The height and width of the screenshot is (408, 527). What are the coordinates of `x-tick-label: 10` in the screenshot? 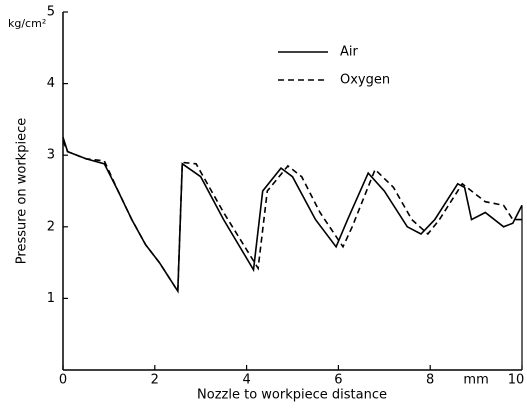 It's located at (516, 380).